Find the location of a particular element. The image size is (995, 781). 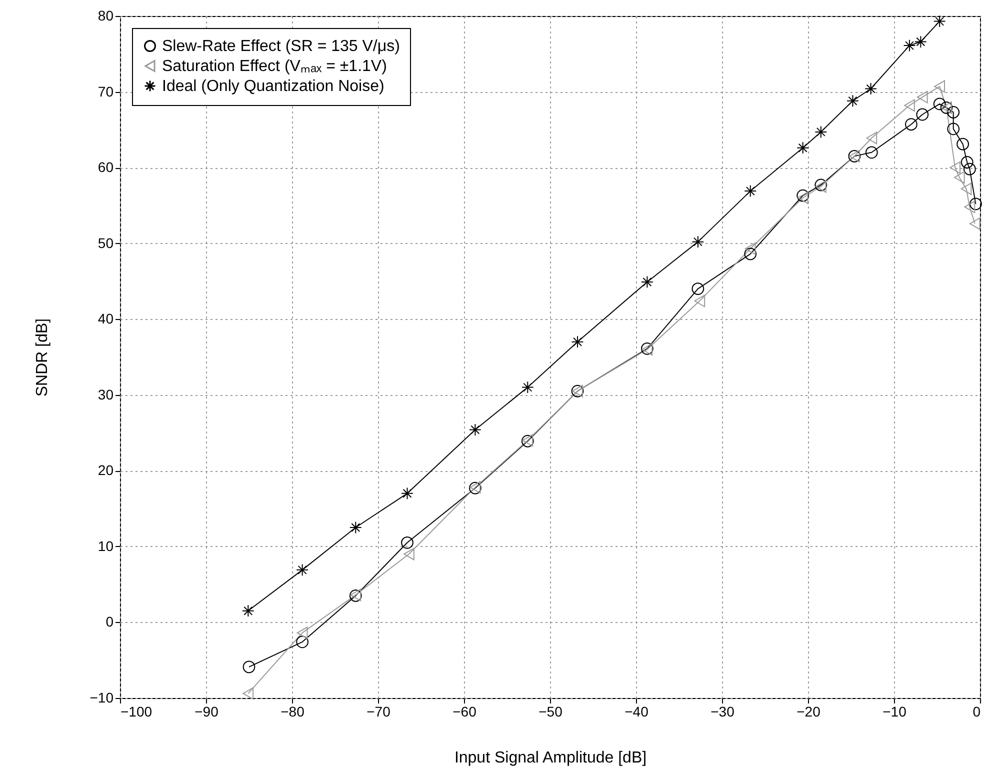

y-tick-label: 80 is located at coordinates (106, 16).